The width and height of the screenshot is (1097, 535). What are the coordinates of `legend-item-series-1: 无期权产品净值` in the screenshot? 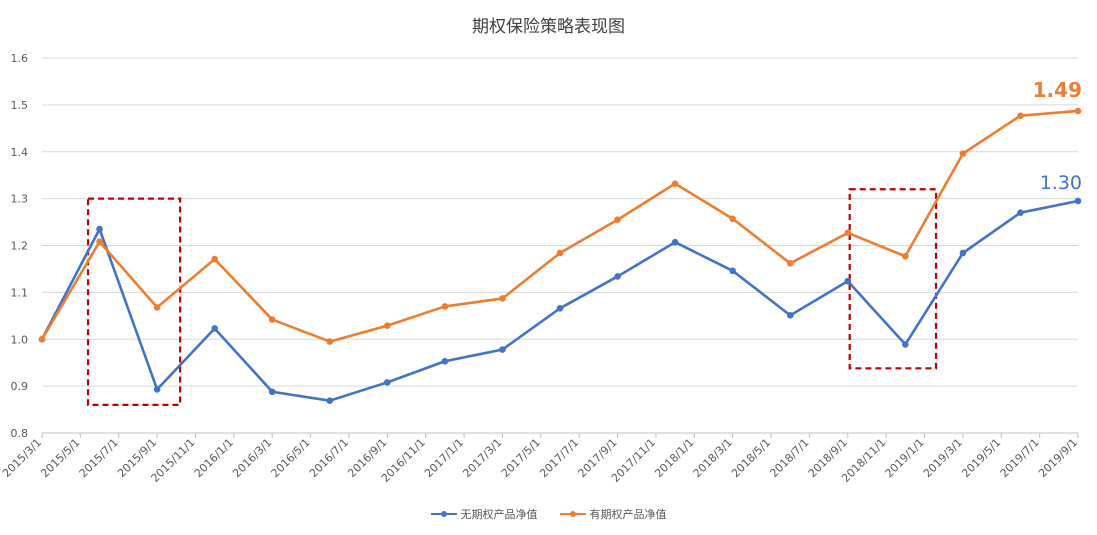 It's located at (484, 514).